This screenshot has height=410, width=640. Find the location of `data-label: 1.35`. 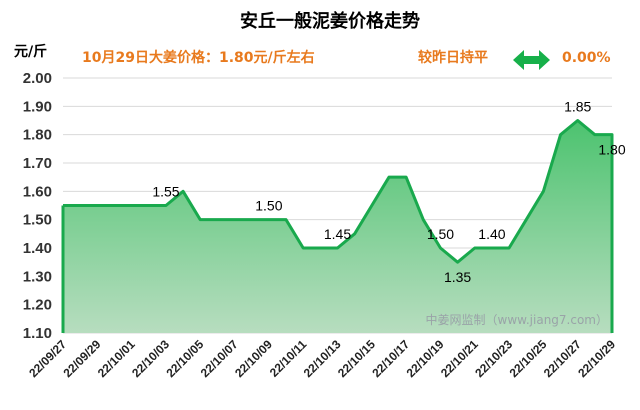

data-label: 1.35 is located at coordinates (457, 277).